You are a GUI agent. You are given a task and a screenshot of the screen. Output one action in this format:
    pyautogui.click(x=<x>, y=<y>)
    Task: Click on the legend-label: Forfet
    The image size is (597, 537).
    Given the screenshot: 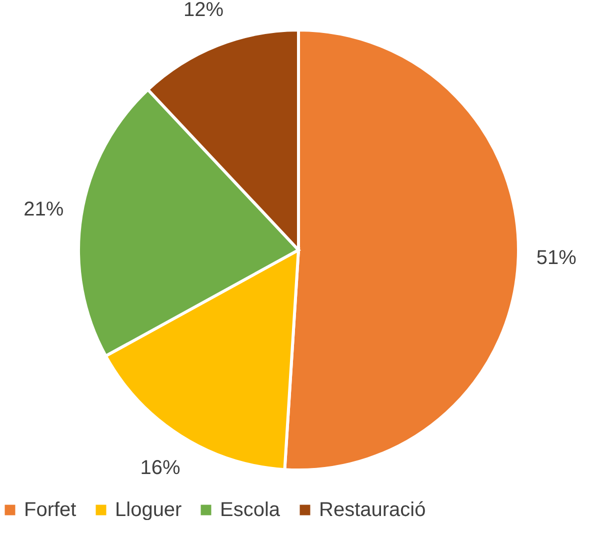 What is the action you would take?
    pyautogui.click(x=50, y=510)
    